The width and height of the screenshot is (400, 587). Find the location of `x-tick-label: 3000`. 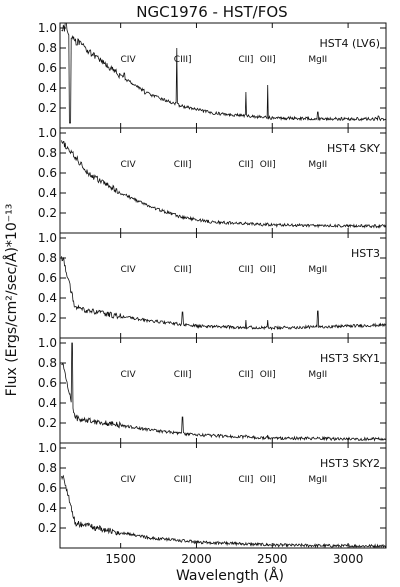

x-tick-label: 3000 is located at coordinates (348, 559).